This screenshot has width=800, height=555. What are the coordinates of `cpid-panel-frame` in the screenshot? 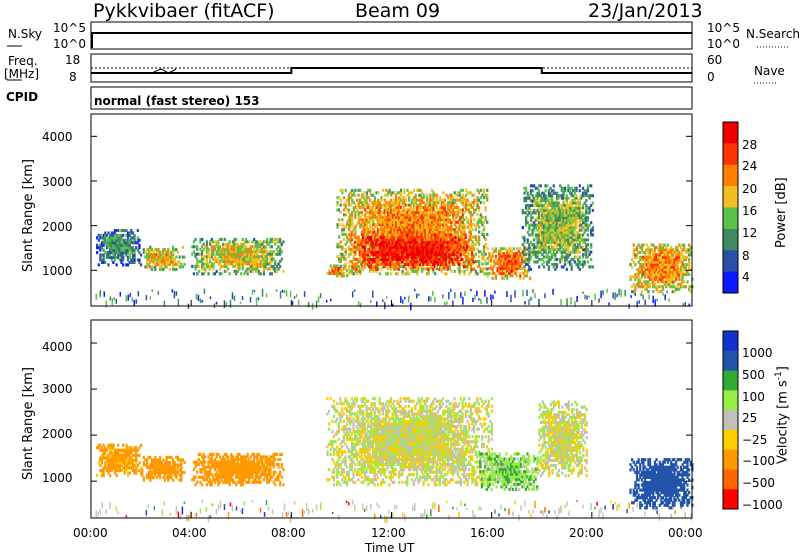 It's located at (391, 98).